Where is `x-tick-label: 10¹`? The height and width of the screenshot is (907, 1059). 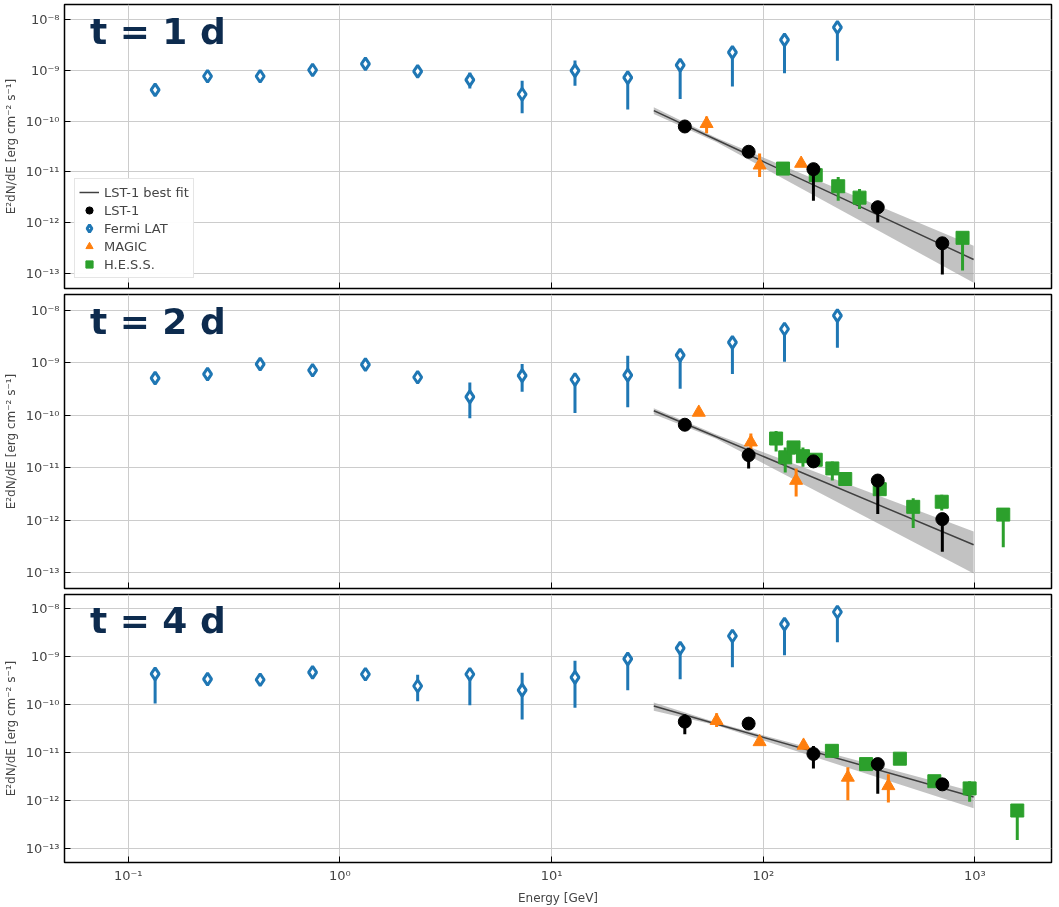
x-tick-label: 10¹ is located at coordinates (551, 875).